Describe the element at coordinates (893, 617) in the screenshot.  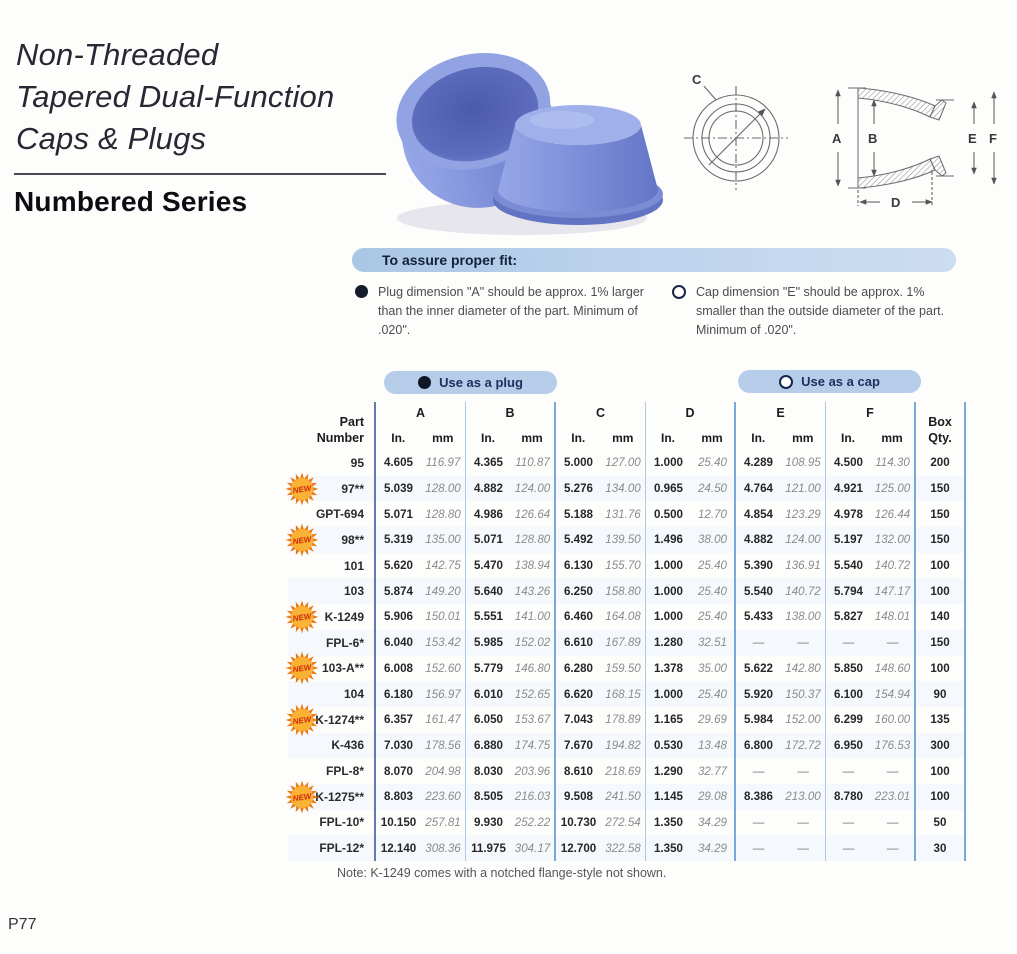
I see `mm-value: 148.01` at that location.